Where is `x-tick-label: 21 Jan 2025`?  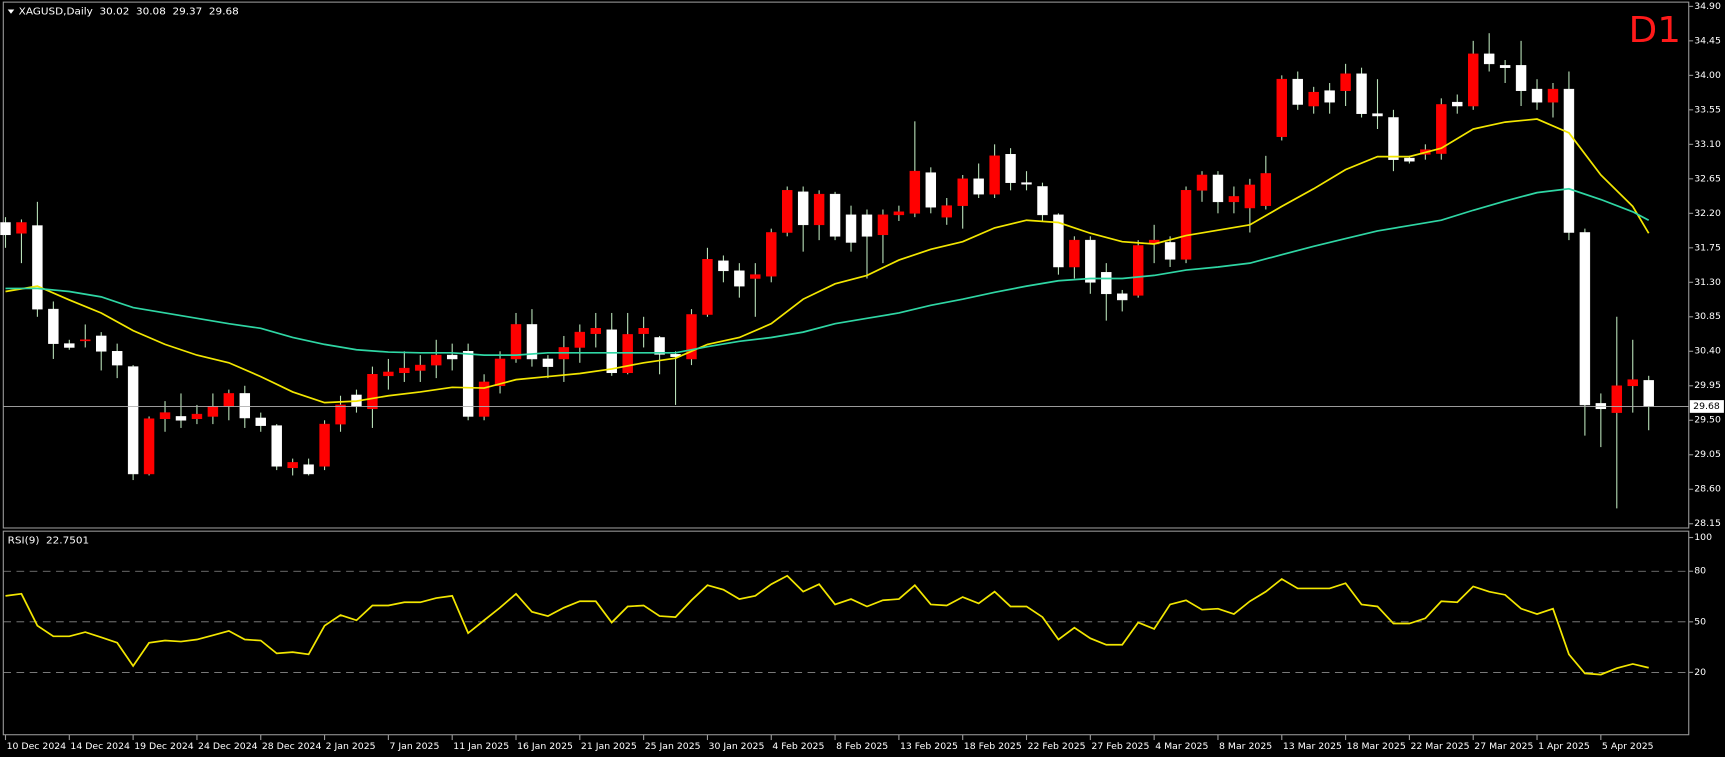
x-tick-label: 21 Jan 2025 is located at coordinates (609, 746).